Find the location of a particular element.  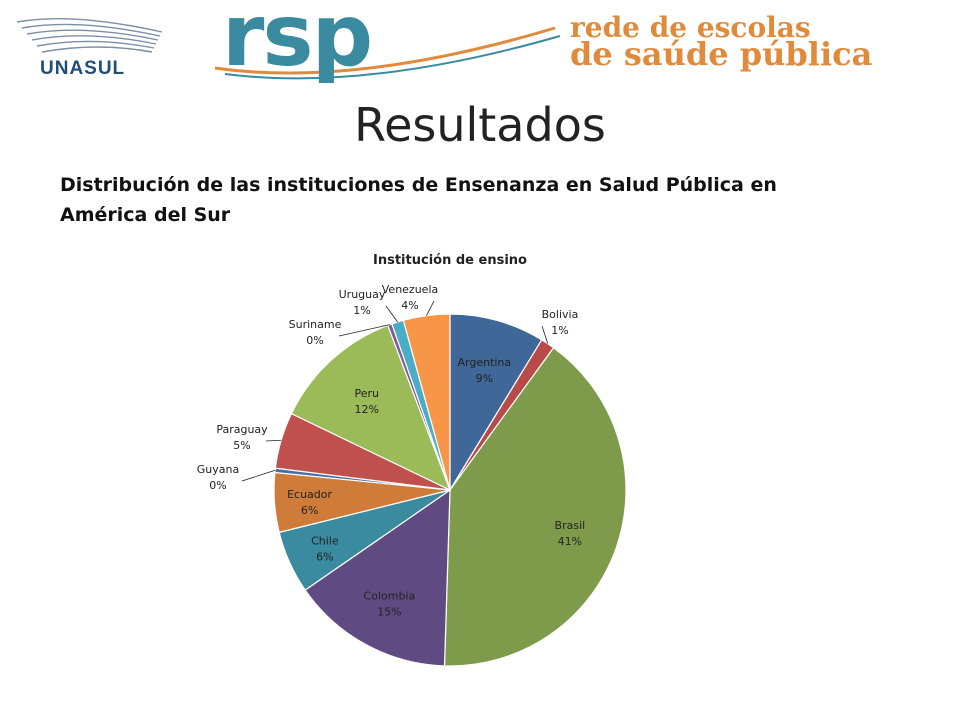

rsp-logo-text: rsp is located at coordinates (297, 43).